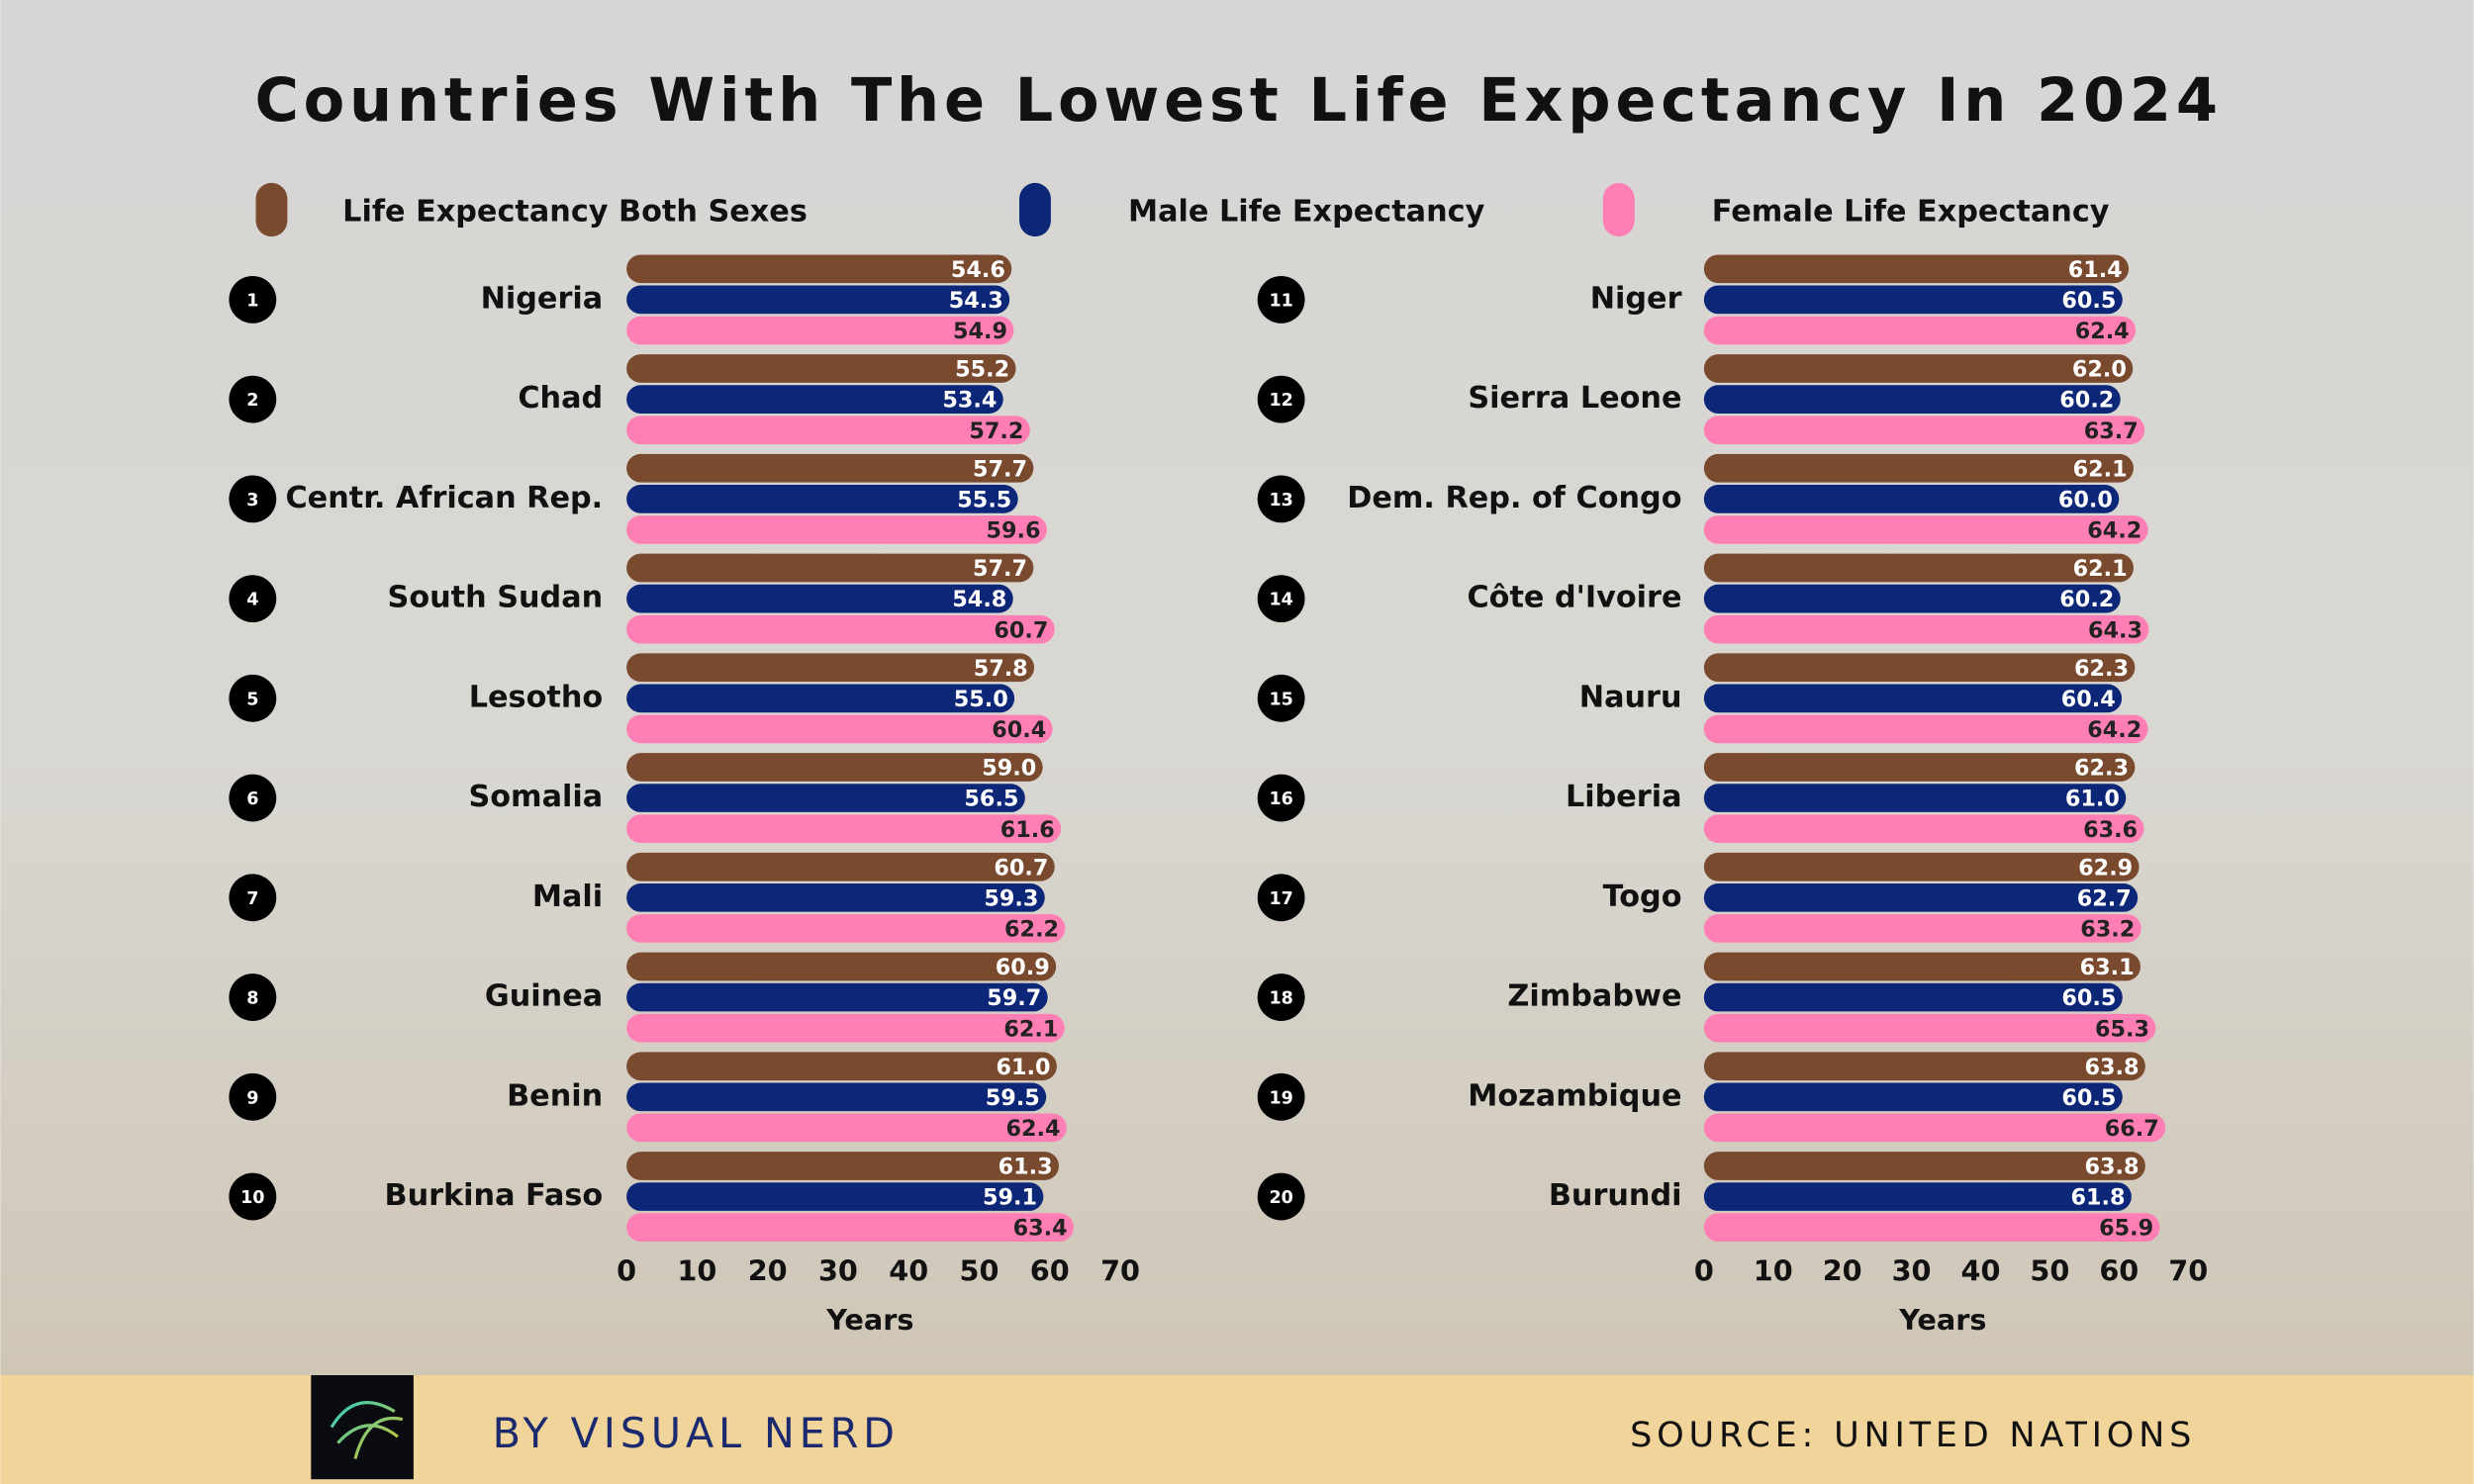  What do you see at coordinates (2112, 431) in the screenshot?
I see `value-label: 63.7` at bounding box center [2112, 431].